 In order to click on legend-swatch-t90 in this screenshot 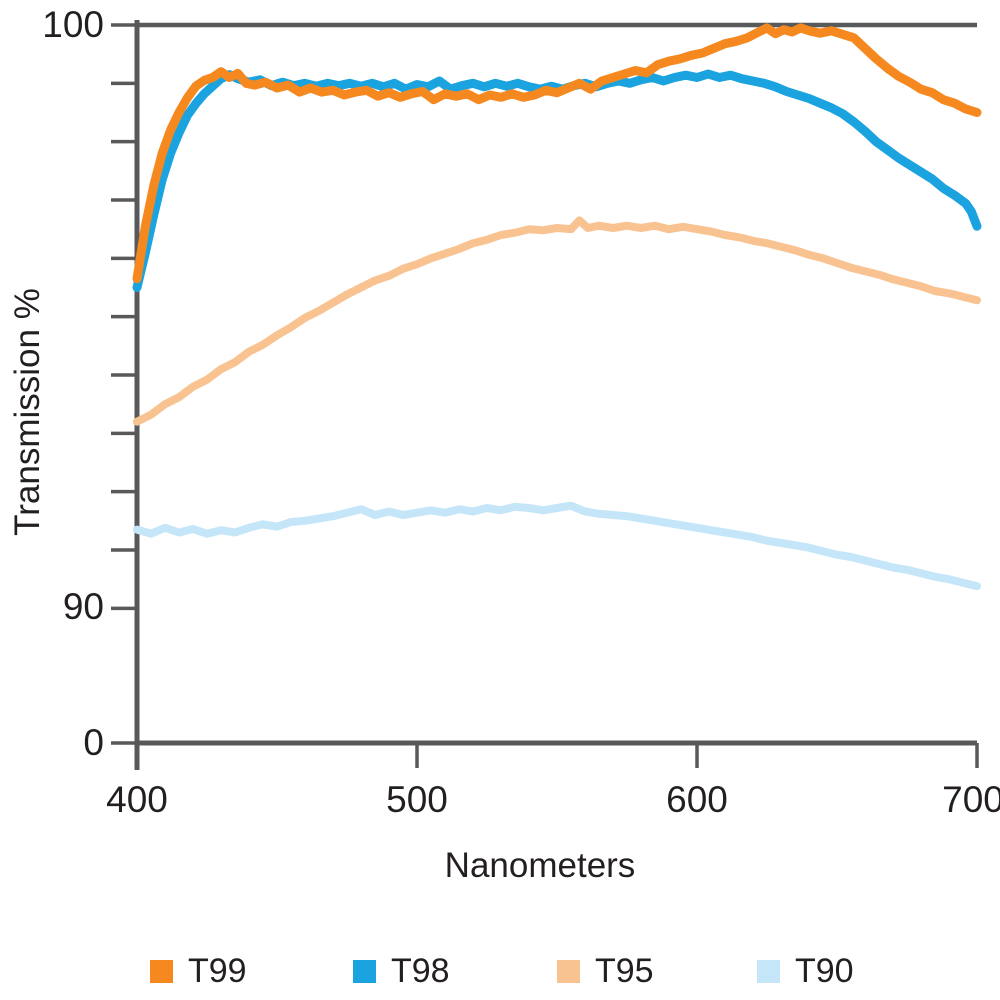, I will do `click(768, 971)`.